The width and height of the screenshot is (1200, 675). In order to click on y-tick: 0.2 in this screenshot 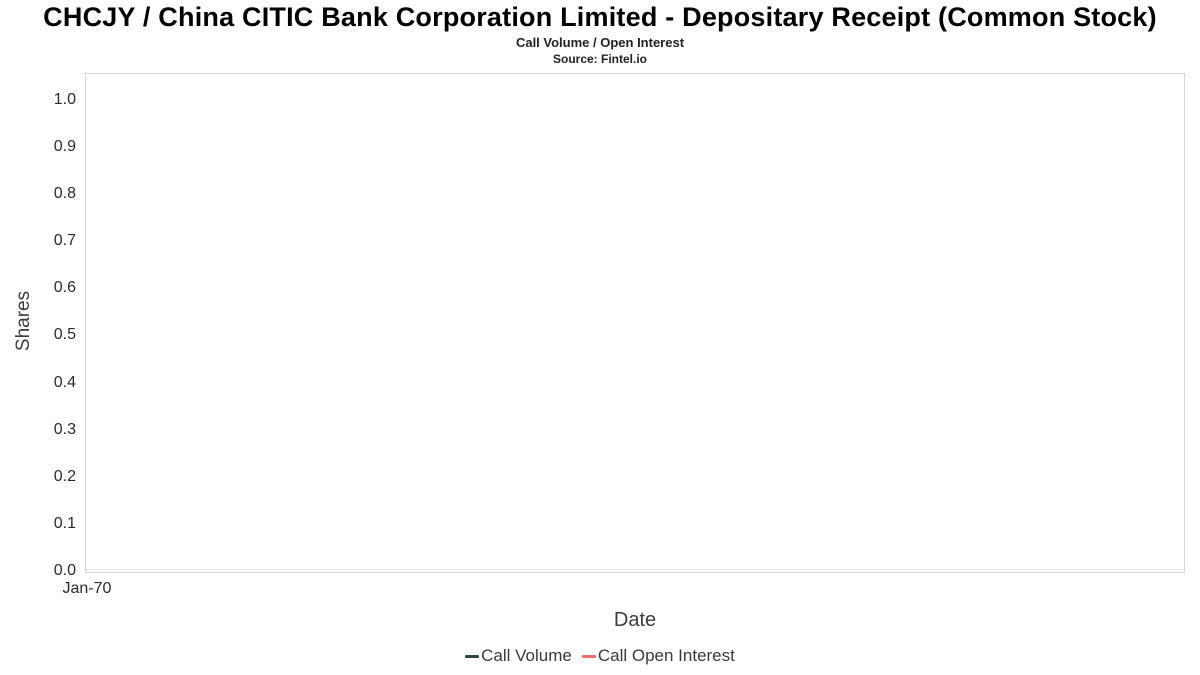, I will do `click(64, 476)`.